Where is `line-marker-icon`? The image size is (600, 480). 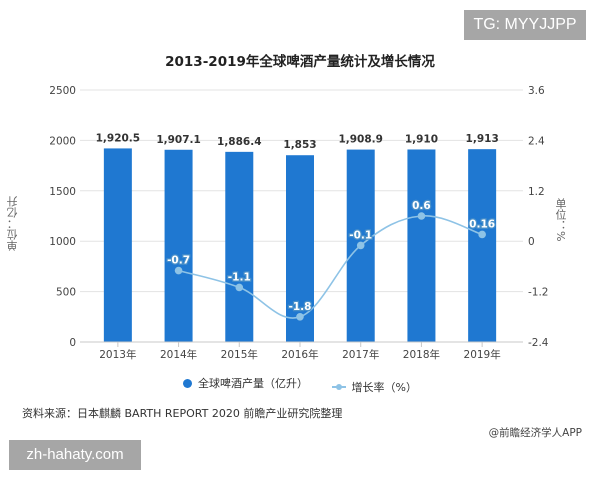
line-marker-icon is located at coordinates (338, 386).